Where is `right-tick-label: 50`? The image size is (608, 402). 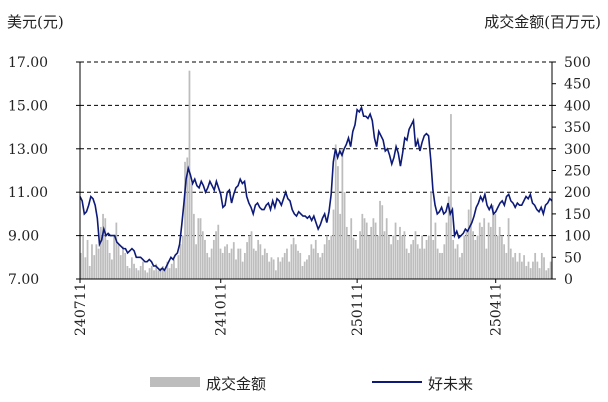
right-tick-label: 50 is located at coordinates (573, 258).